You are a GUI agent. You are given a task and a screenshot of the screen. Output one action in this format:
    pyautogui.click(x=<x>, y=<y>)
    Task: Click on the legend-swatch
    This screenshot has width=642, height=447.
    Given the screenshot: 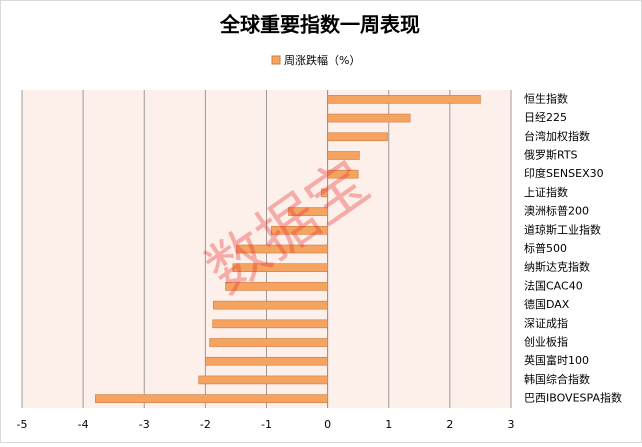 What is the action you would take?
    pyautogui.click(x=276, y=60)
    